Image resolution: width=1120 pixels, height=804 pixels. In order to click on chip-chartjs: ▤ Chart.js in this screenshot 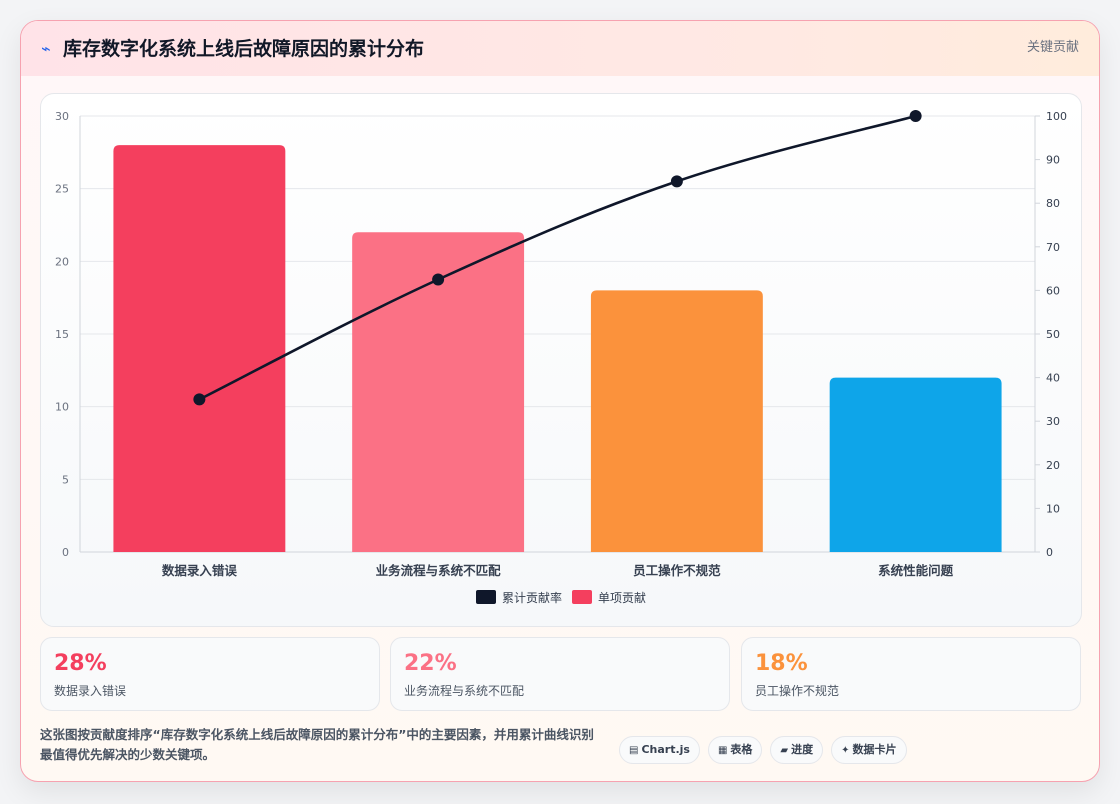, I will do `click(659, 750)`.